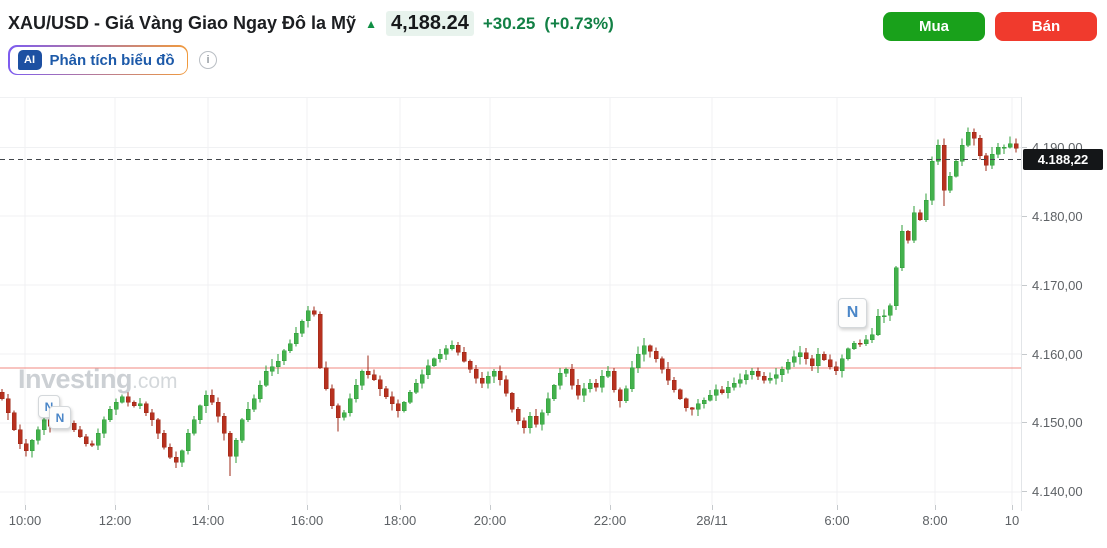  What do you see at coordinates (1057, 285) in the screenshot?
I see `price-axis-label: 4.170,00` at bounding box center [1057, 285].